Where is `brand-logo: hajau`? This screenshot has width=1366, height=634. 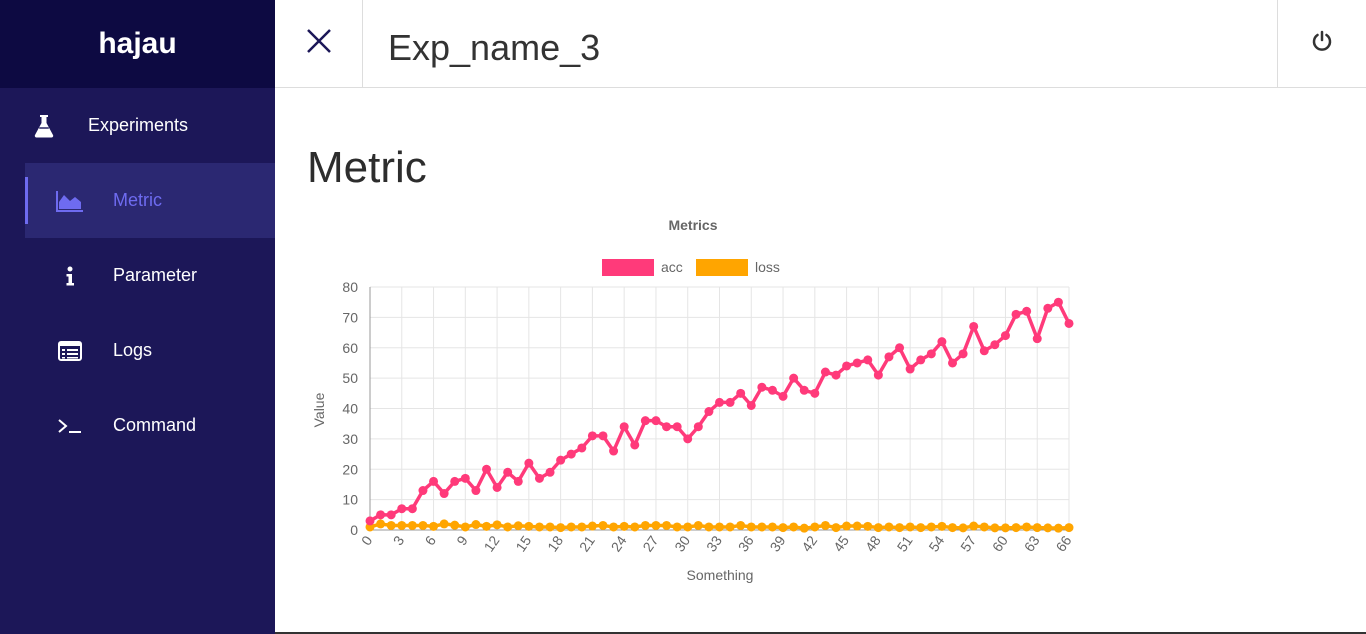
brand-logo: hajau is located at coordinates (137, 44).